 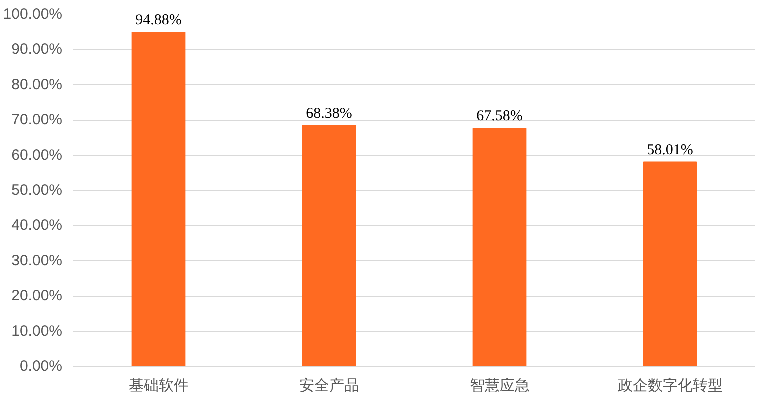 What do you see at coordinates (41, 366) in the screenshot?
I see `y-tick-label: 0.00%` at bounding box center [41, 366].